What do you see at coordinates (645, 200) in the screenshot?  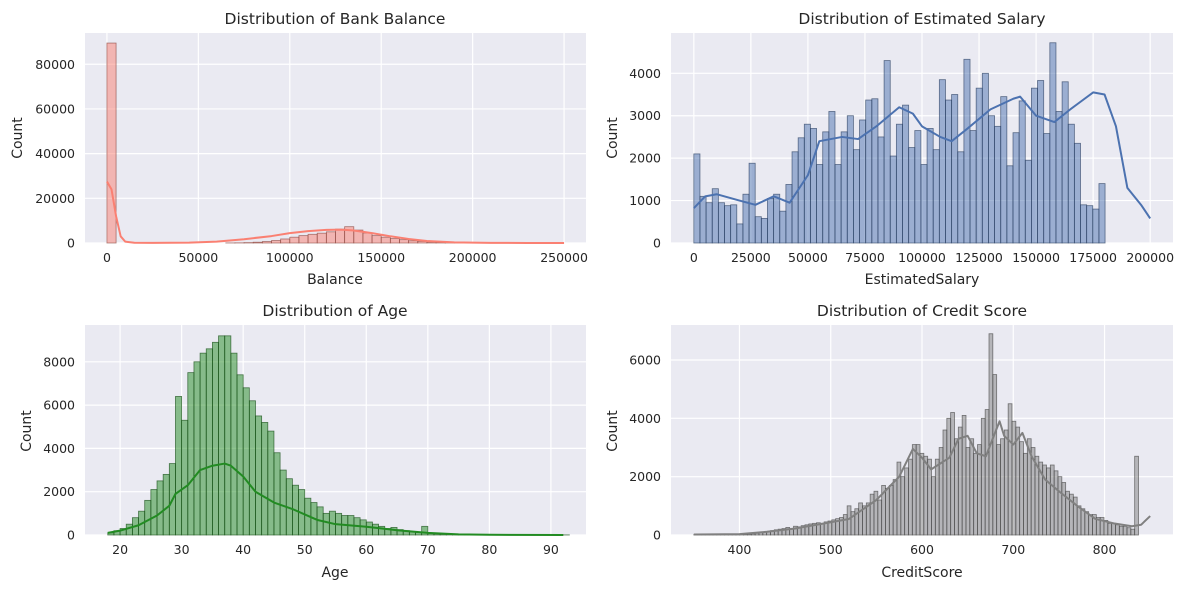 I see `y-tick-label: 1000` at bounding box center [645, 200].